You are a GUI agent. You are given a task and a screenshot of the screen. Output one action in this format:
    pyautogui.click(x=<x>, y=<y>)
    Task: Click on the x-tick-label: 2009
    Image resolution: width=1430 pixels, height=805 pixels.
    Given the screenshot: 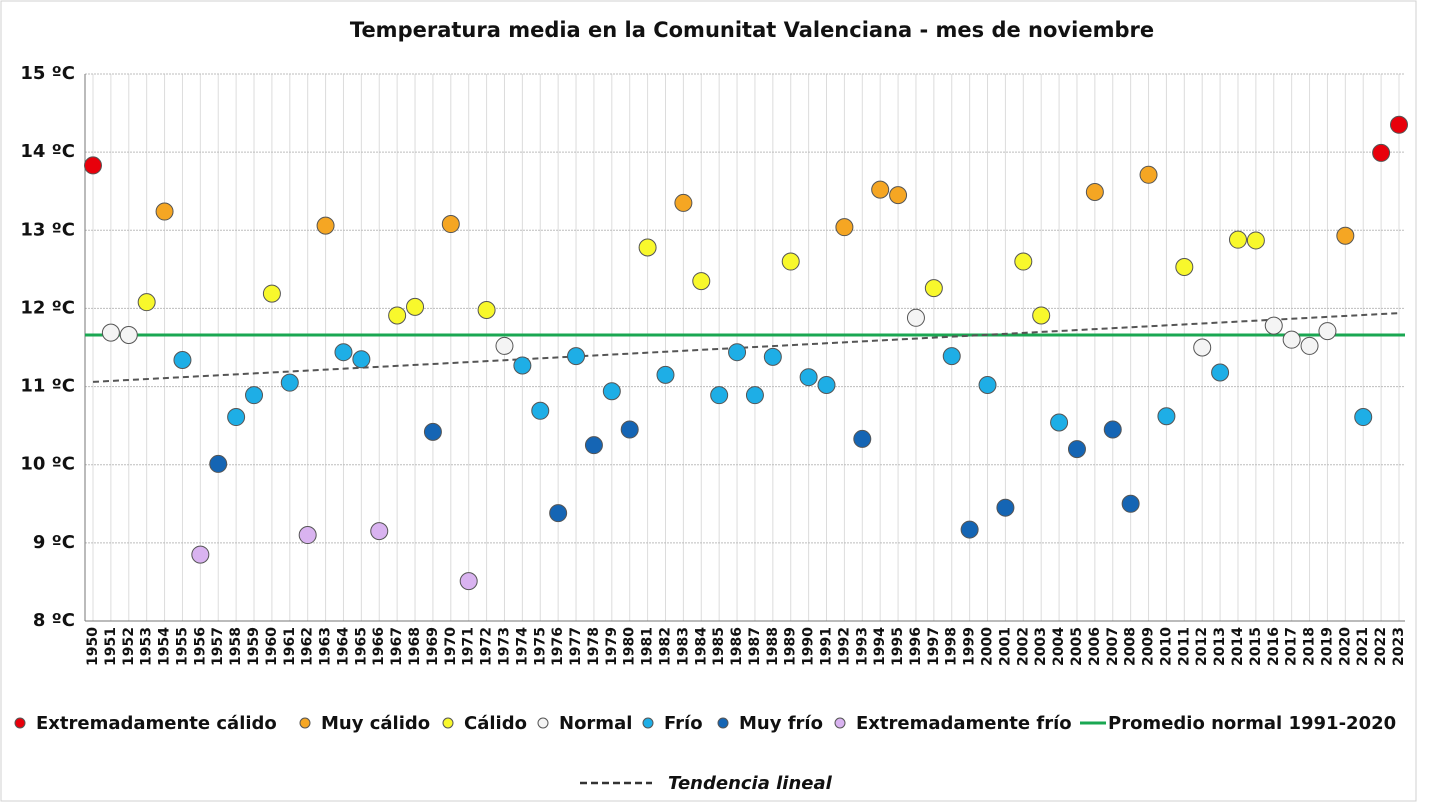 What is the action you would take?
    pyautogui.click(x=1149, y=646)
    